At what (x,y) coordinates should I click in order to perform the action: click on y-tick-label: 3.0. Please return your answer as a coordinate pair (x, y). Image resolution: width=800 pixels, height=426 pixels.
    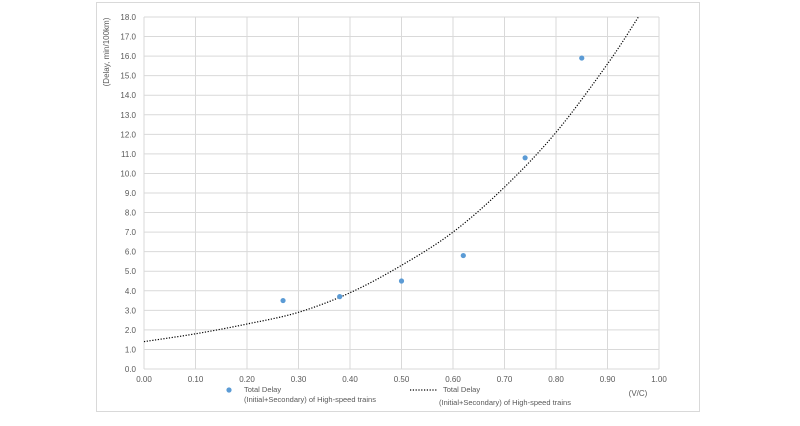
    Looking at the image, I should click on (131, 310).